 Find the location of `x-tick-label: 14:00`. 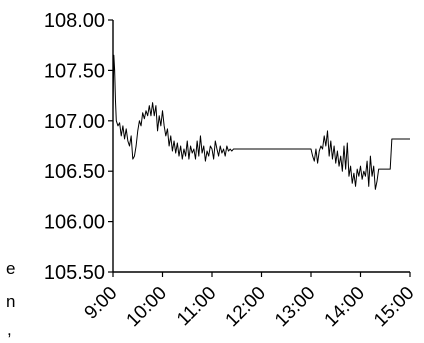

x-tick-label: 14:00 is located at coordinates (345, 307).